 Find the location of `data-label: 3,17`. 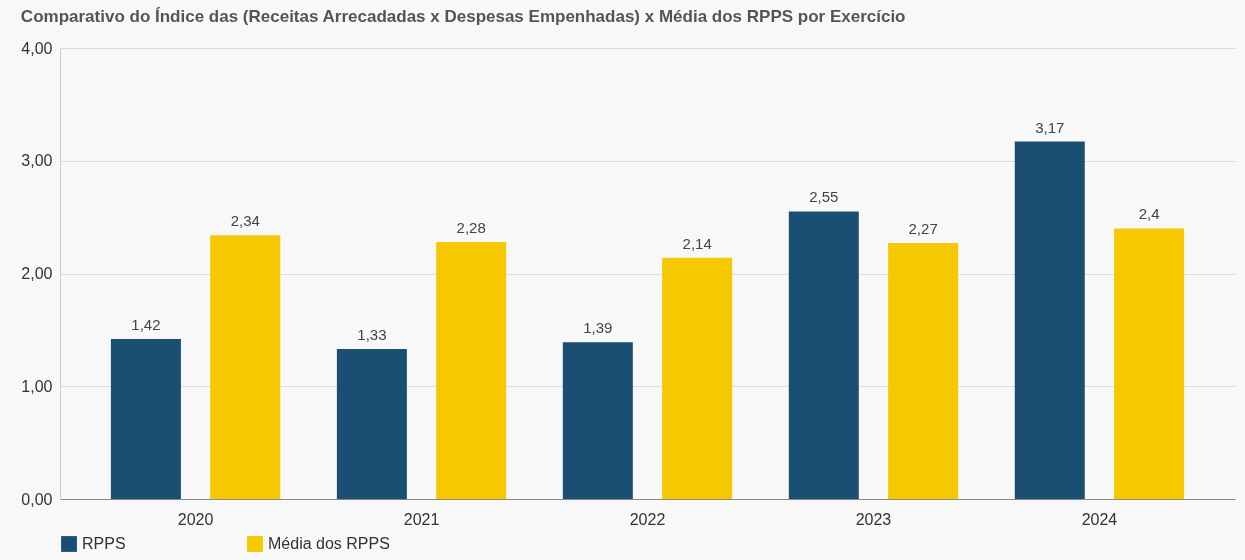

data-label: 3,17 is located at coordinates (1050, 127).